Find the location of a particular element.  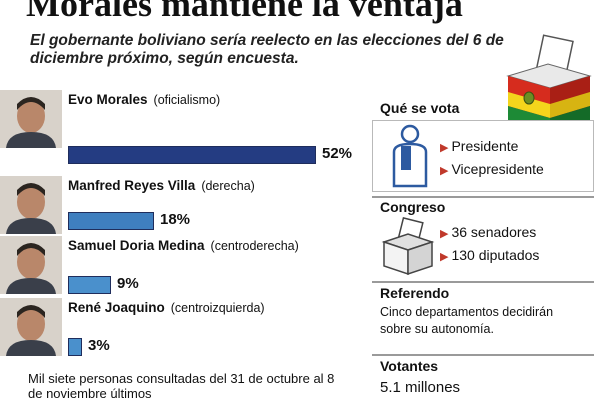

candidate-affiliation: (derecha) is located at coordinates (228, 186).